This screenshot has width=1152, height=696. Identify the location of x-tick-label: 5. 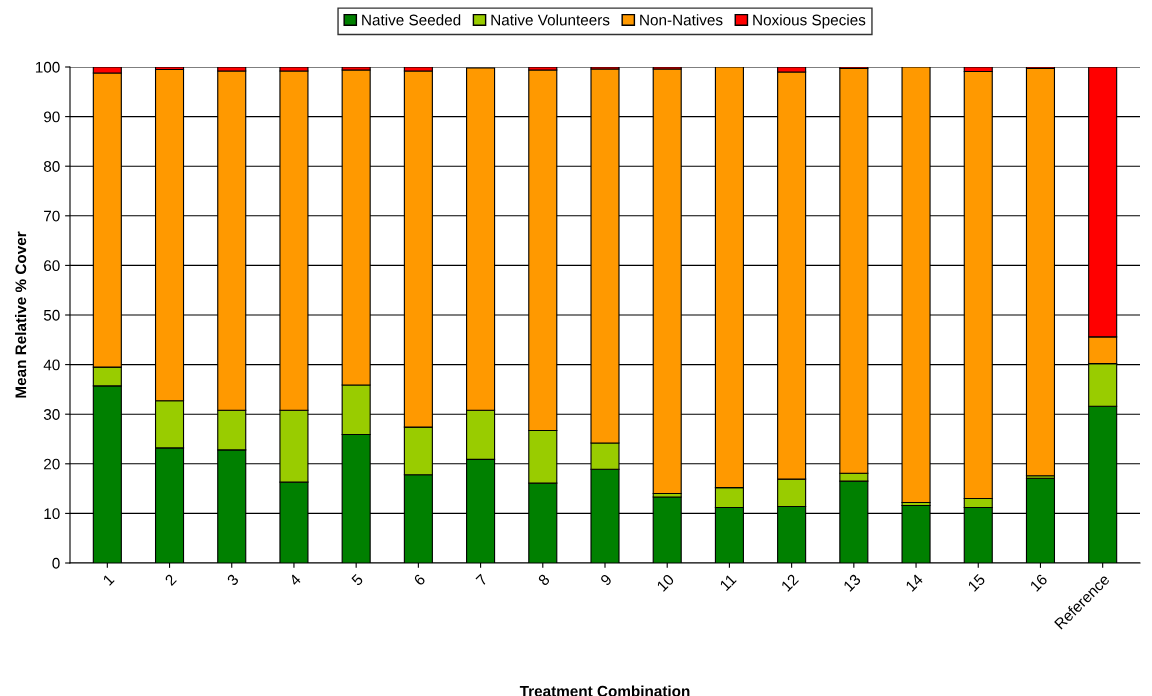
(357, 580).